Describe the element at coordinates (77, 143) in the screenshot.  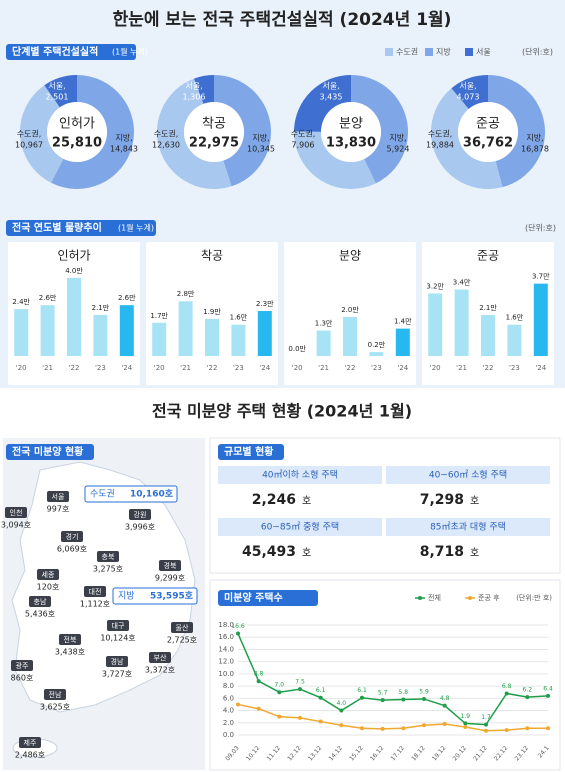
I see `donut-total: 25,810` at that location.